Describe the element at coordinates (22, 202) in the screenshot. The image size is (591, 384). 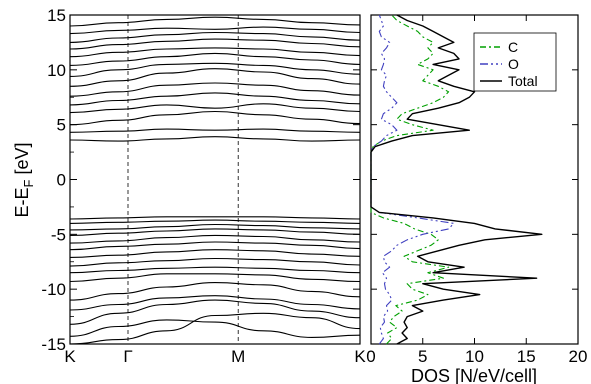
I see `y-axis-title-main: E-E` at that location.